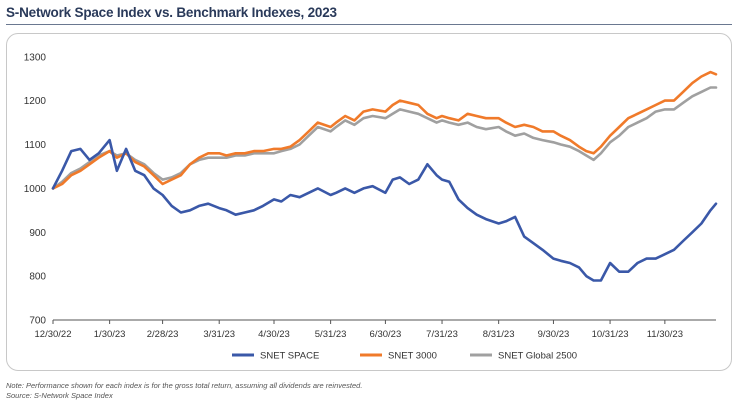  What do you see at coordinates (37, 321) in the screenshot?
I see `y-tick-label: 700` at bounding box center [37, 321].